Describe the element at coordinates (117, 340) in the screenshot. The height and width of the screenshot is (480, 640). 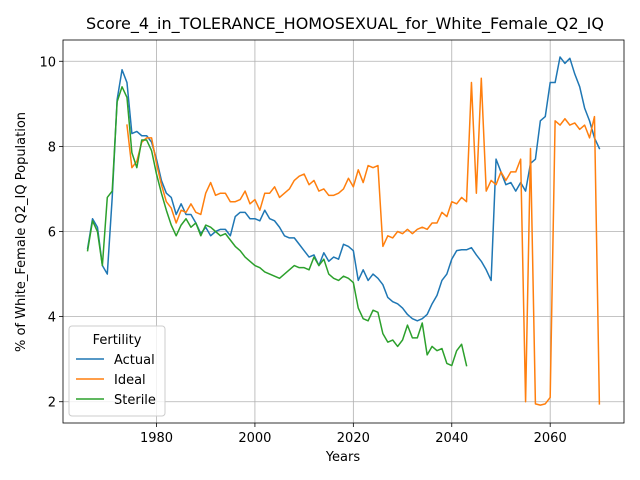
I see `legend-title: Fertility` at that location.